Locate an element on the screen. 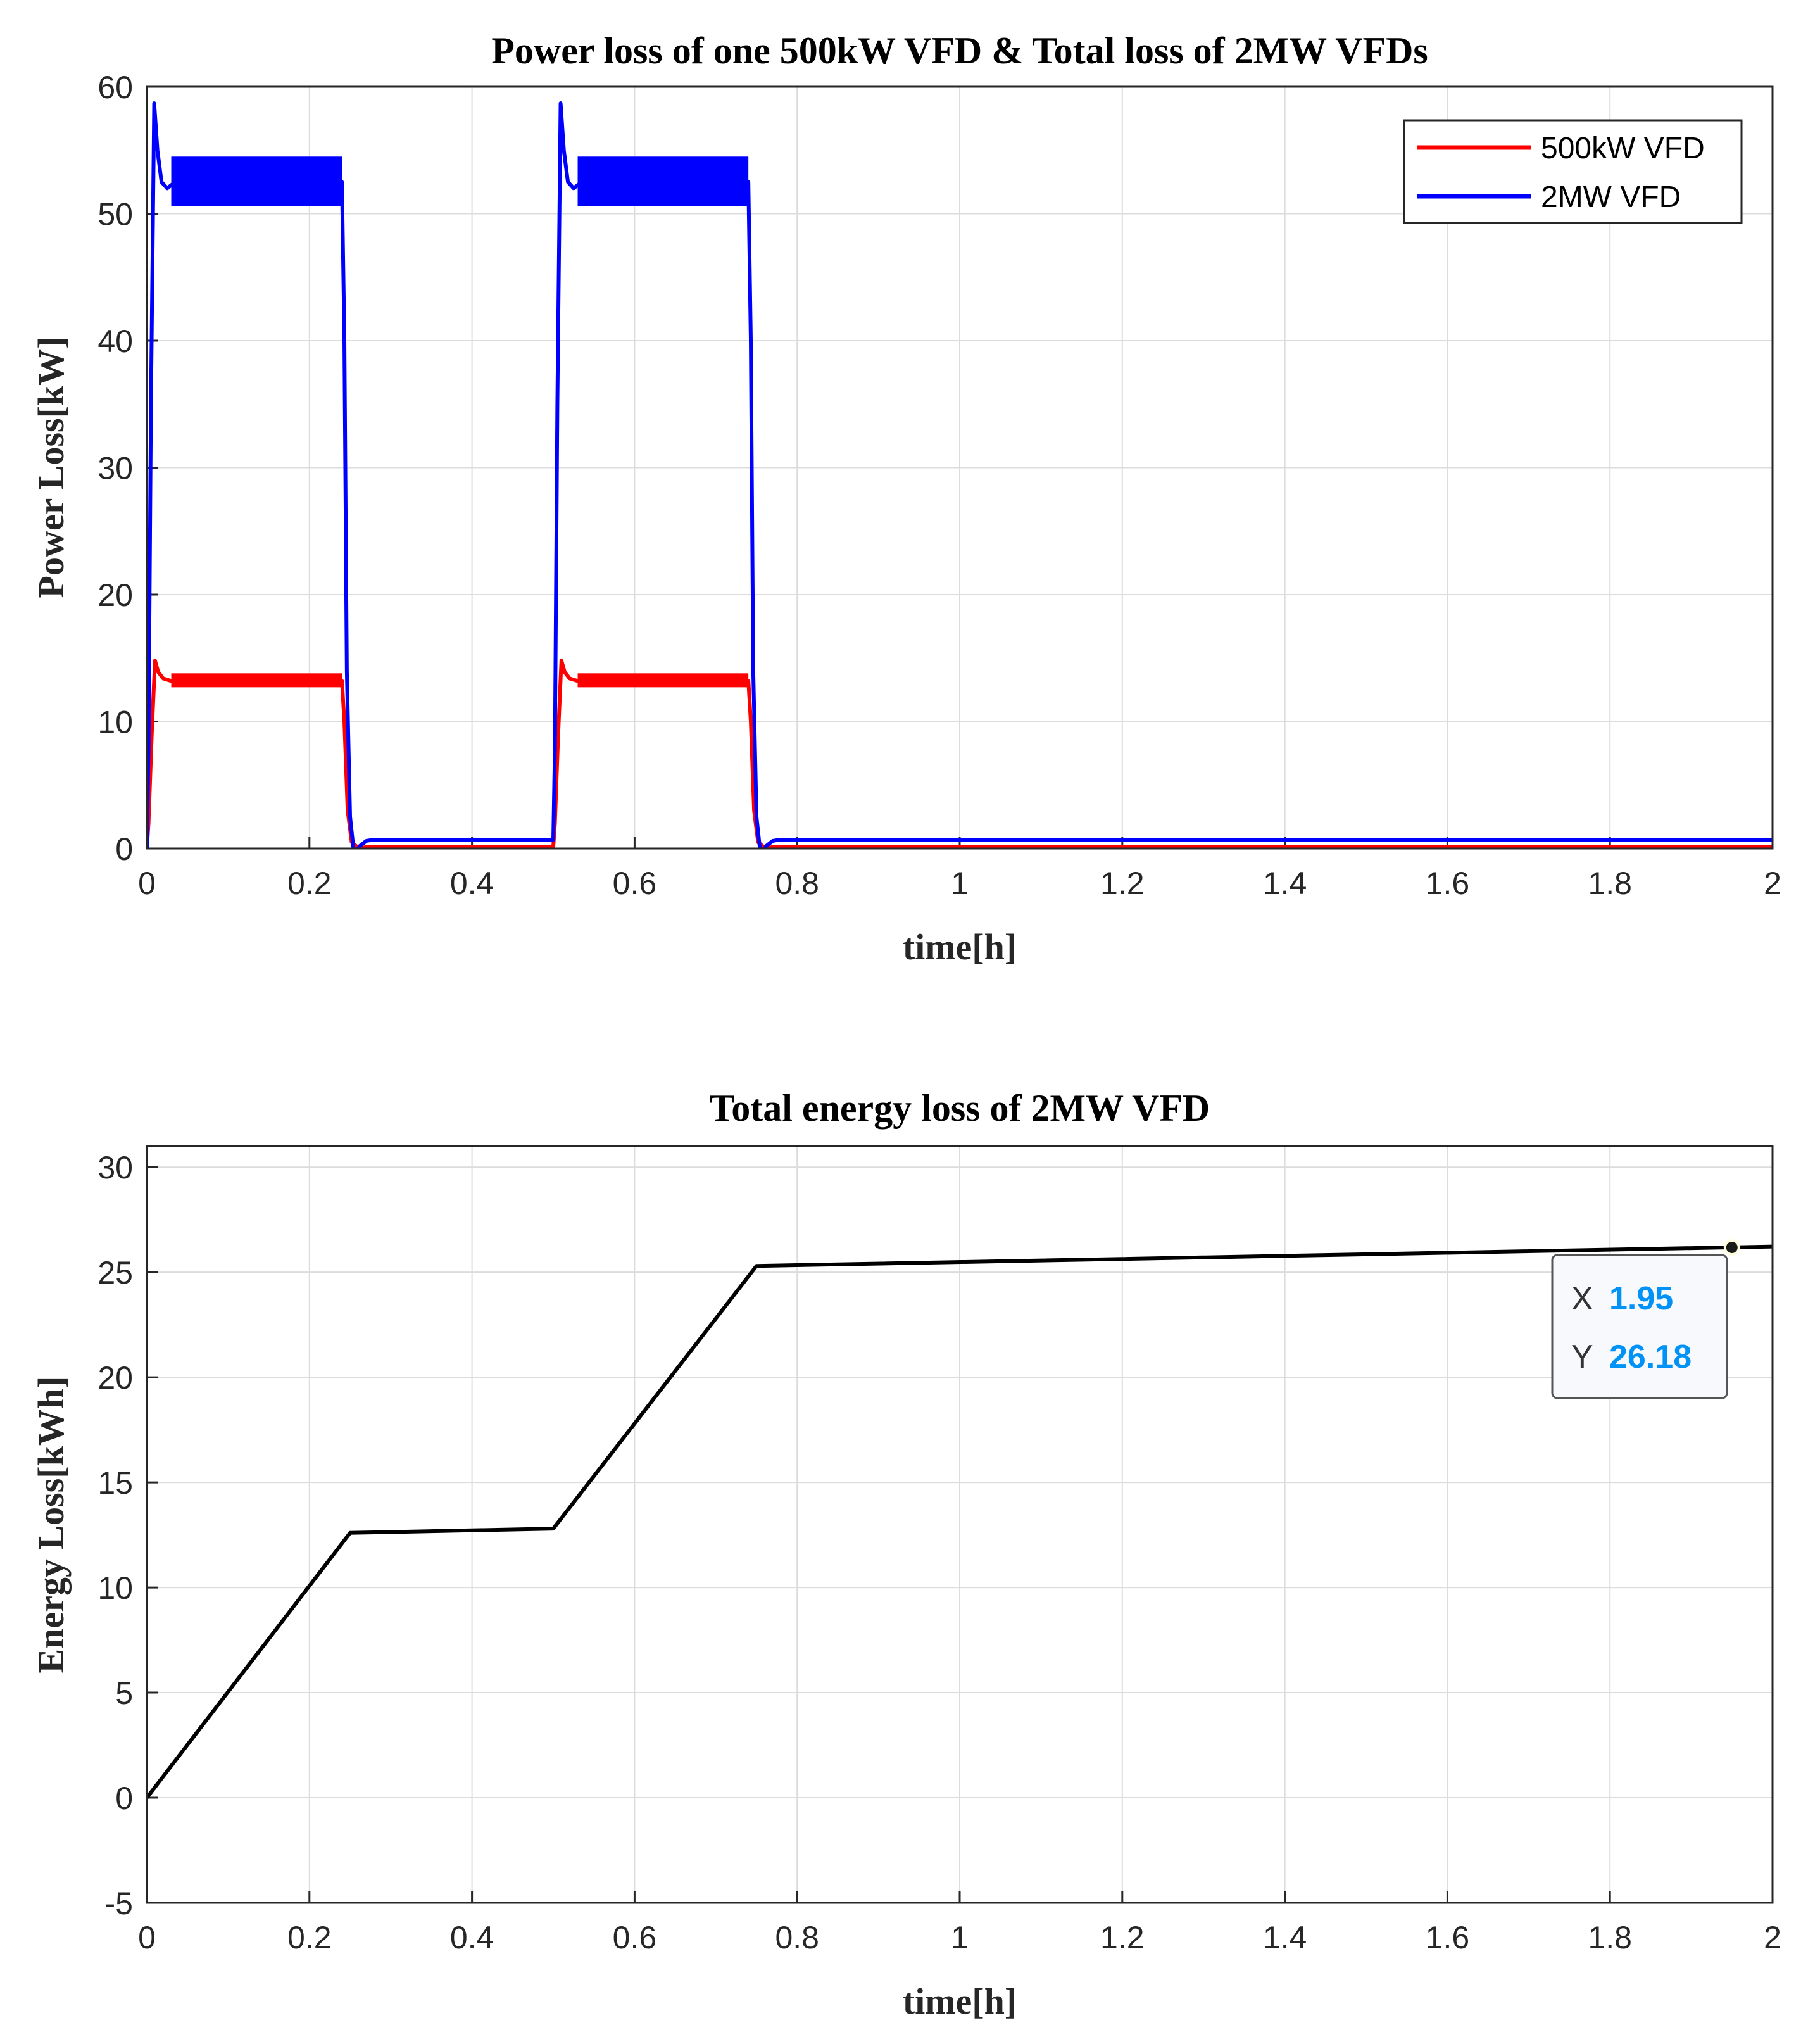  y-tick-labels: 0 10 20 30 40 50 60 is located at coordinates (115, 468).